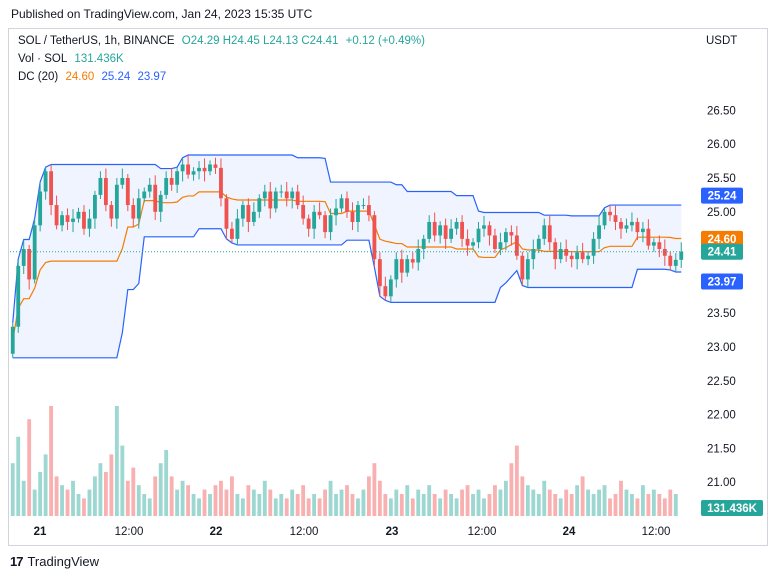 This screenshot has height=579, width=777. What do you see at coordinates (722, 41) in the screenshot?
I see `currency-label: USDT` at bounding box center [722, 41].